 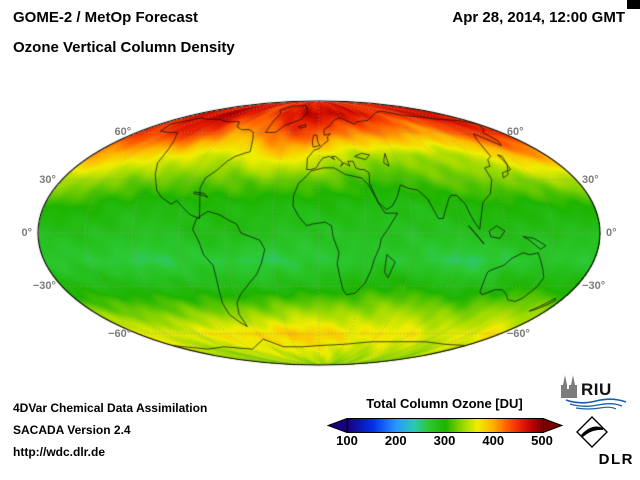 I want to click on lat-label-right: 30°, so click(x=590, y=179).